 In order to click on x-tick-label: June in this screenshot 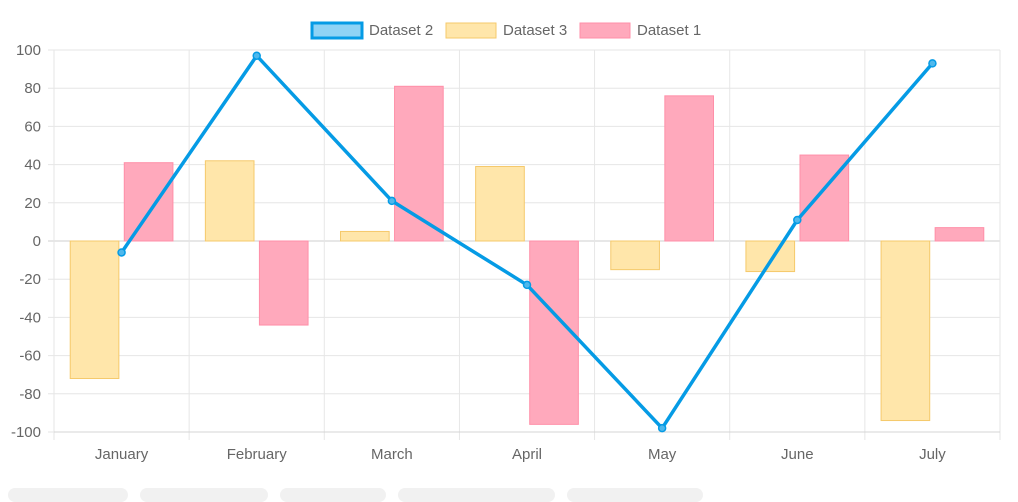, I will do `click(797, 454)`.